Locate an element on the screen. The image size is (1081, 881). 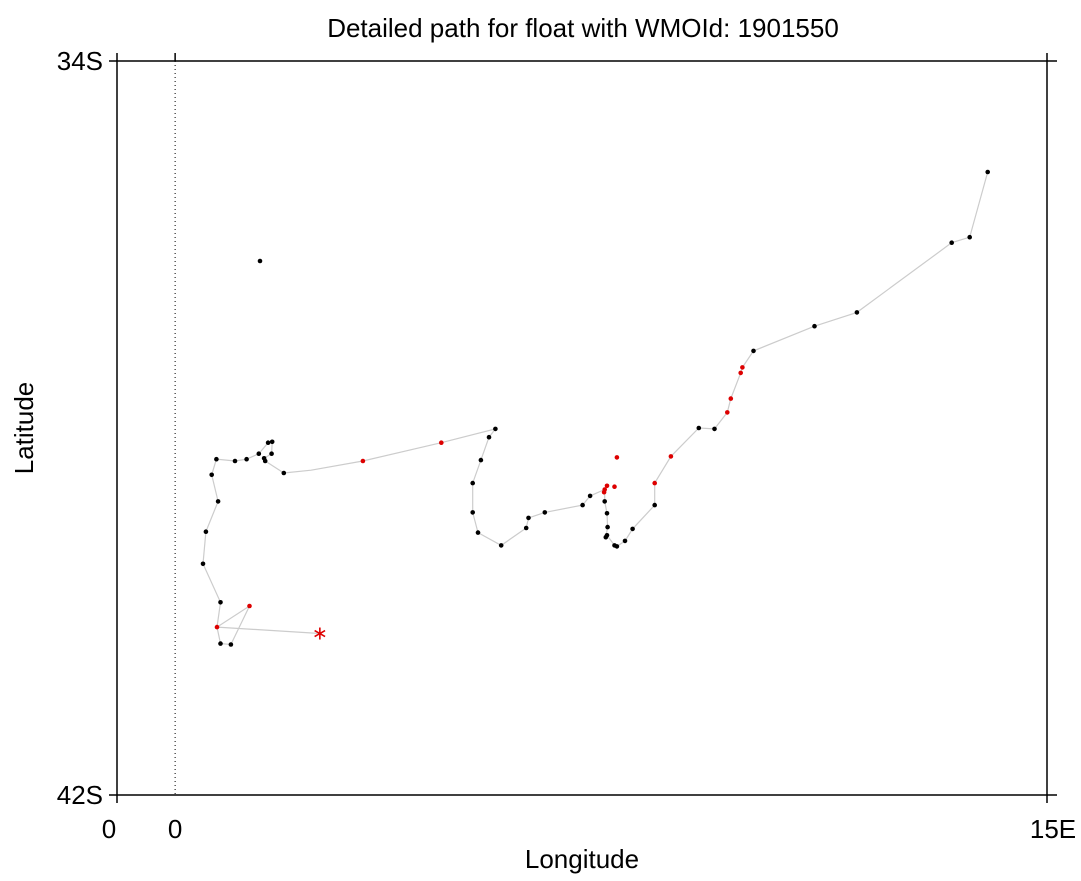
asterisk-marker is located at coordinates (320, 633).